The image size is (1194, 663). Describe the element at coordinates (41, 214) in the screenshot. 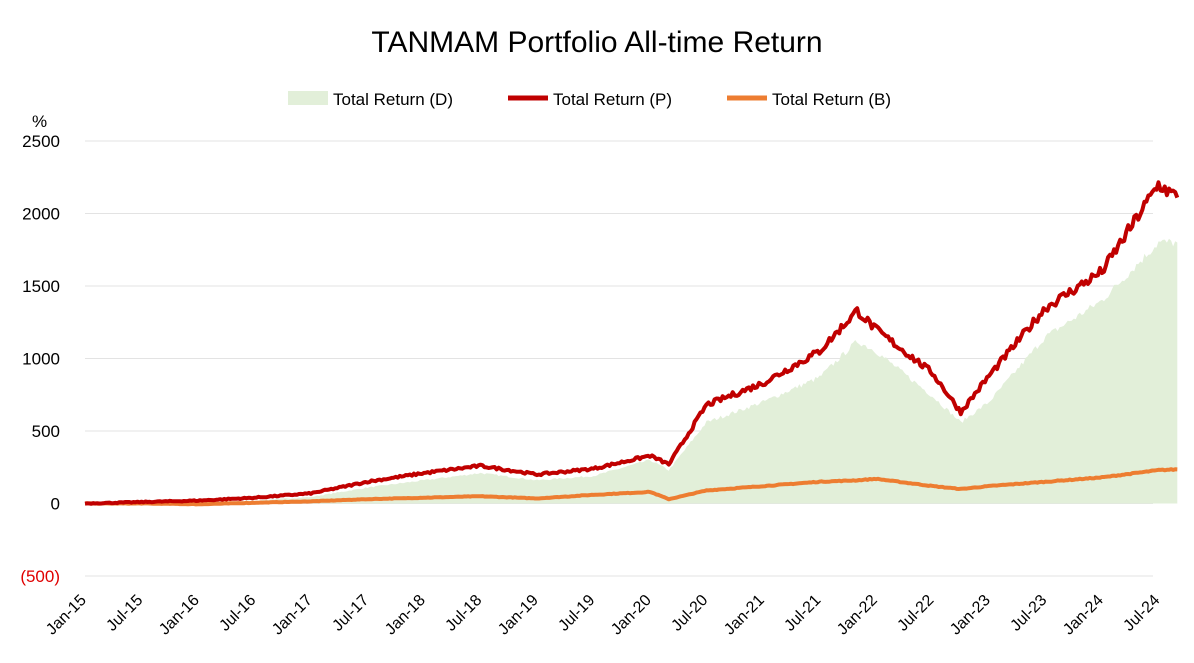

I see `y-tick-label: 2000` at that location.